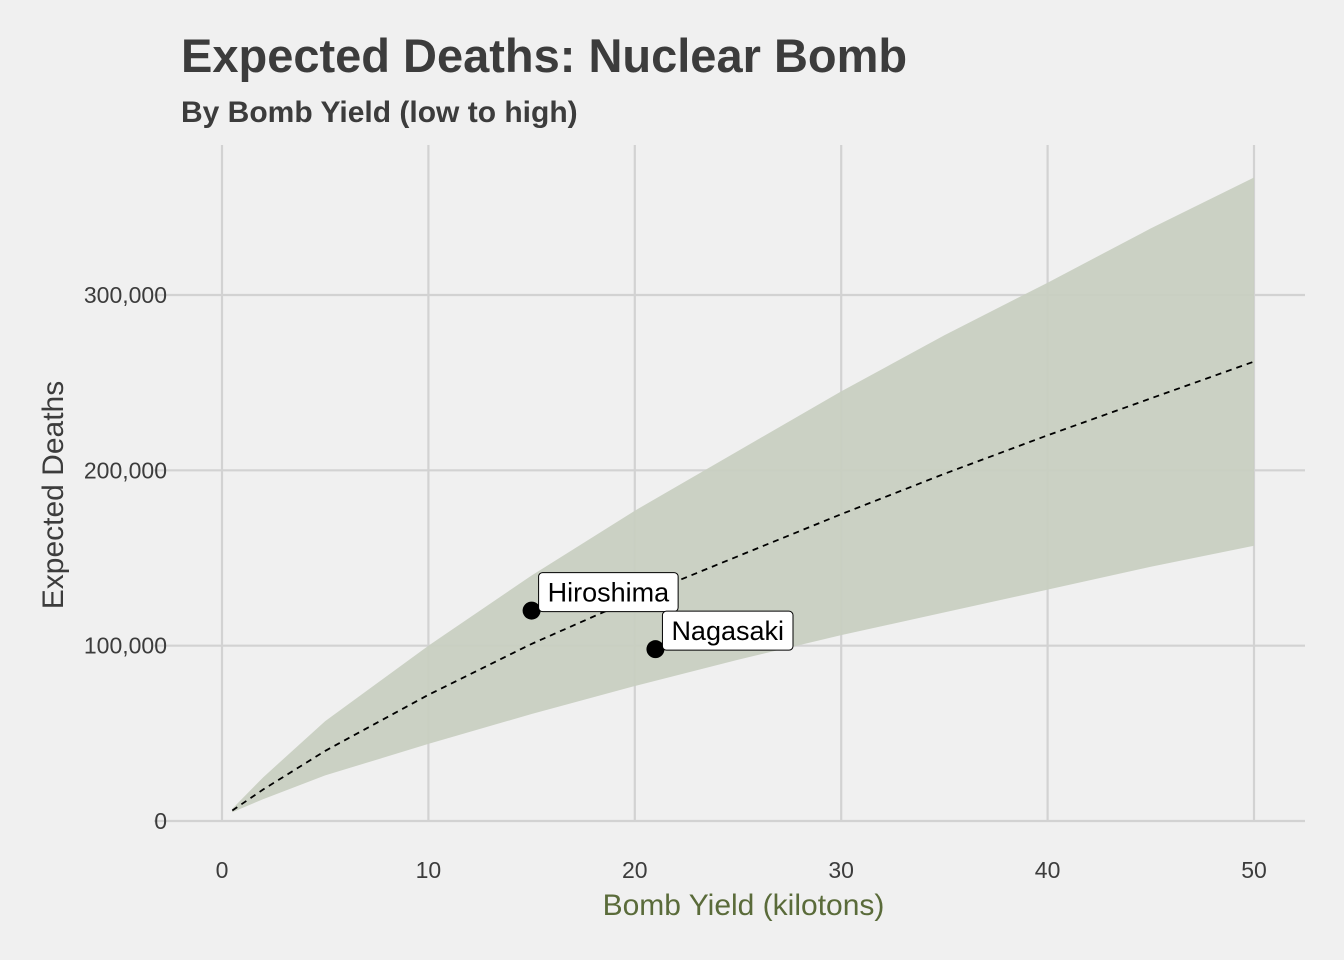 The image size is (1344, 960). I want to click on chart-title: Expected Deaths: Nuclear Bomb, so click(544, 55).